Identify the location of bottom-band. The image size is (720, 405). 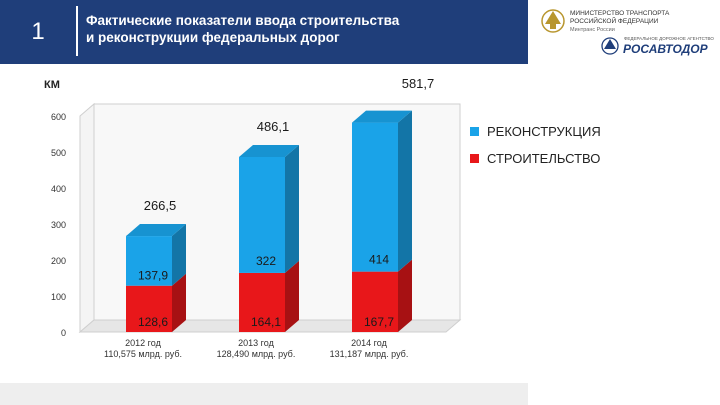
(264, 394).